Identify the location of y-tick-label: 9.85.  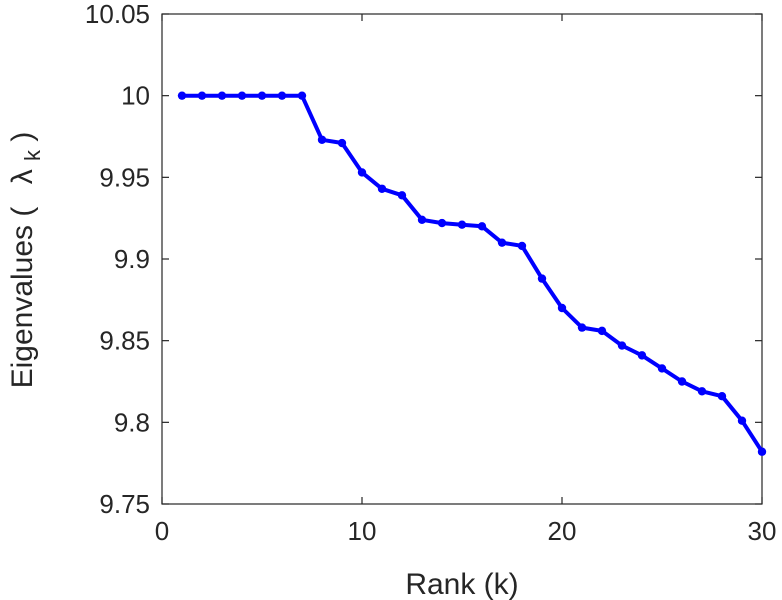
(124, 341).